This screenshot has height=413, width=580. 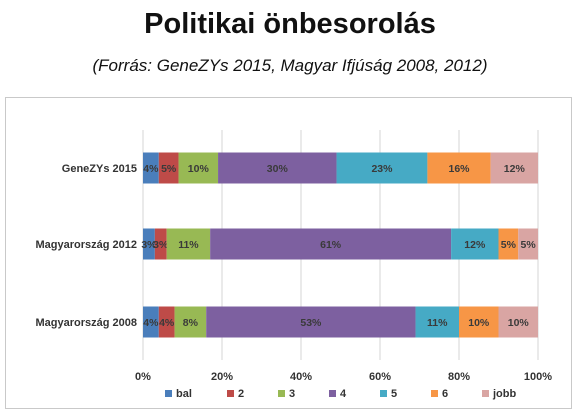 I want to click on legend-label: bal, so click(x=184, y=394).